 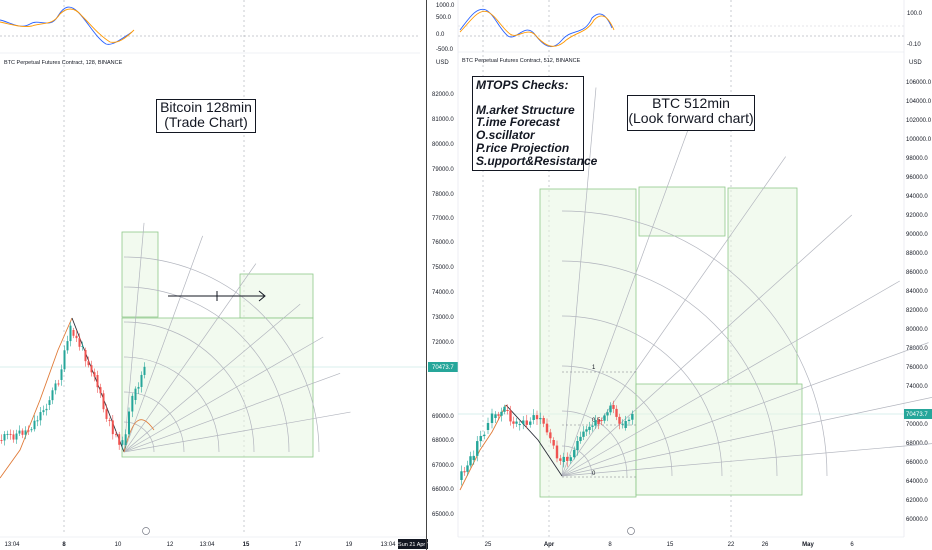 I want to click on trend-line-up, so click(x=483, y=447).